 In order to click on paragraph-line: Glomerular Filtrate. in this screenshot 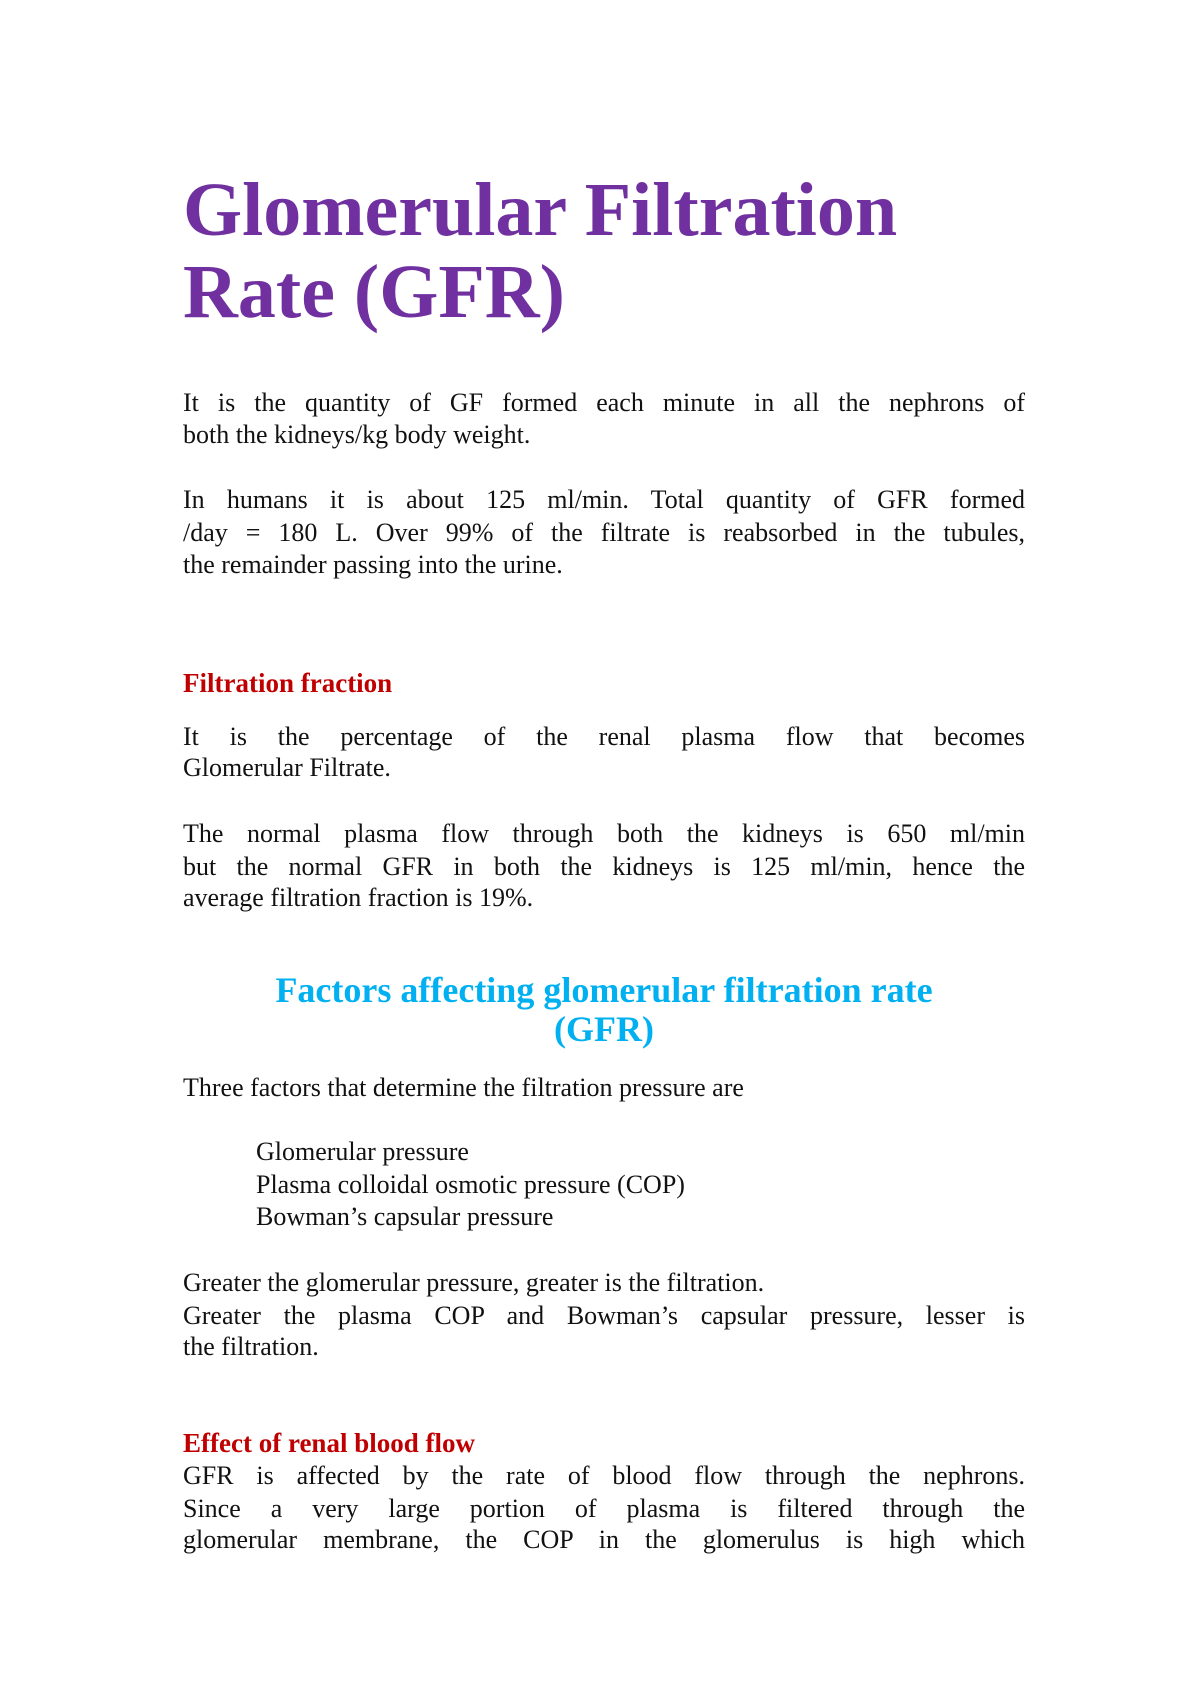, I will do `click(287, 767)`.